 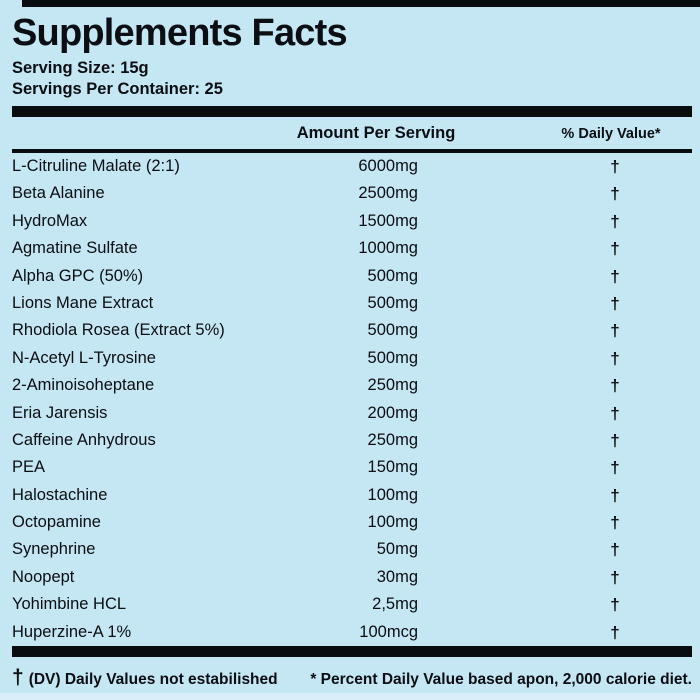 What do you see at coordinates (388, 166) in the screenshot?
I see `ingredient-amount: 6000mg` at bounding box center [388, 166].